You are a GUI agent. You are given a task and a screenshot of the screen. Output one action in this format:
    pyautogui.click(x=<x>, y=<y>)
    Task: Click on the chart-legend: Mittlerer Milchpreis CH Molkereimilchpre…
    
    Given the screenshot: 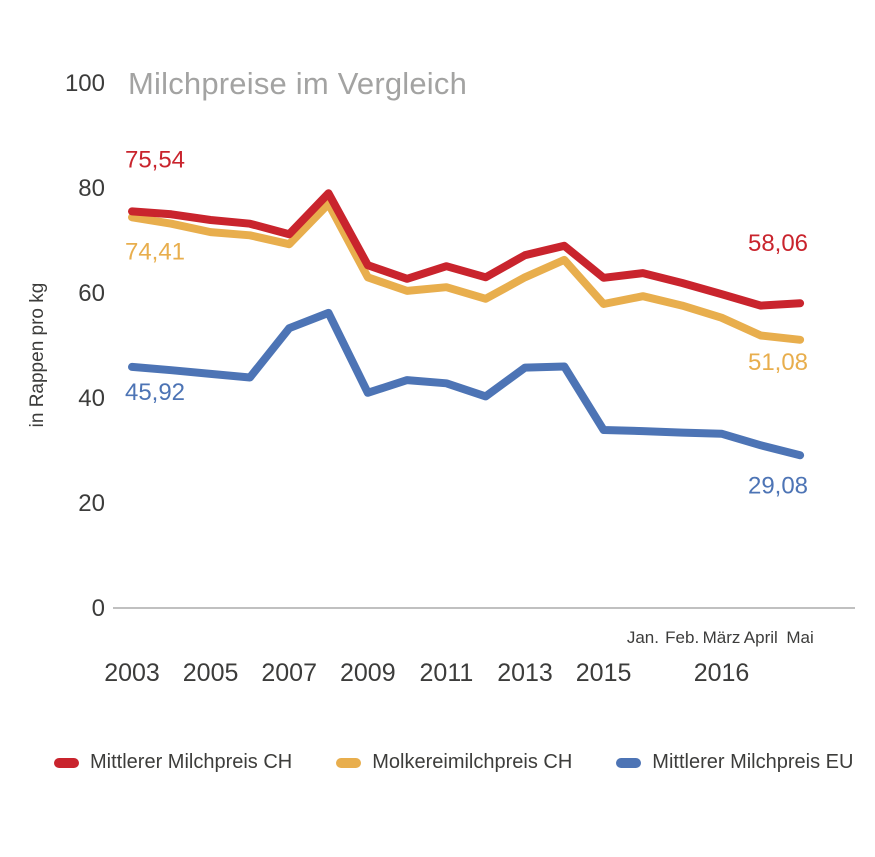 What is the action you would take?
    pyautogui.click(x=453, y=762)
    